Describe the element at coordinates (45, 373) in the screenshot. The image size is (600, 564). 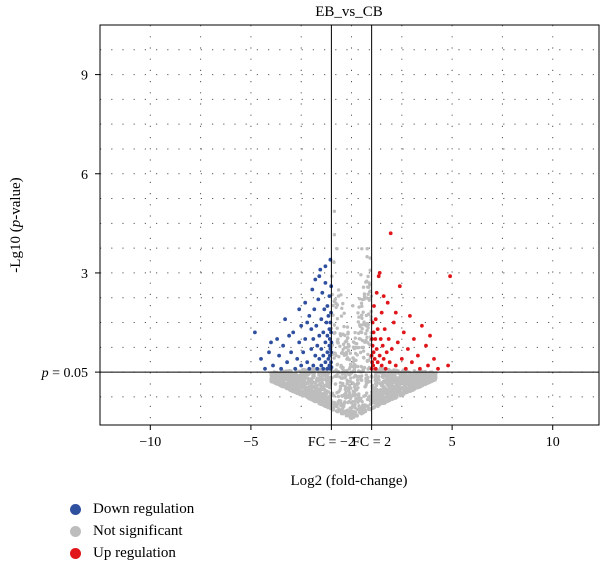
I see `p-label-italic: p` at that location.